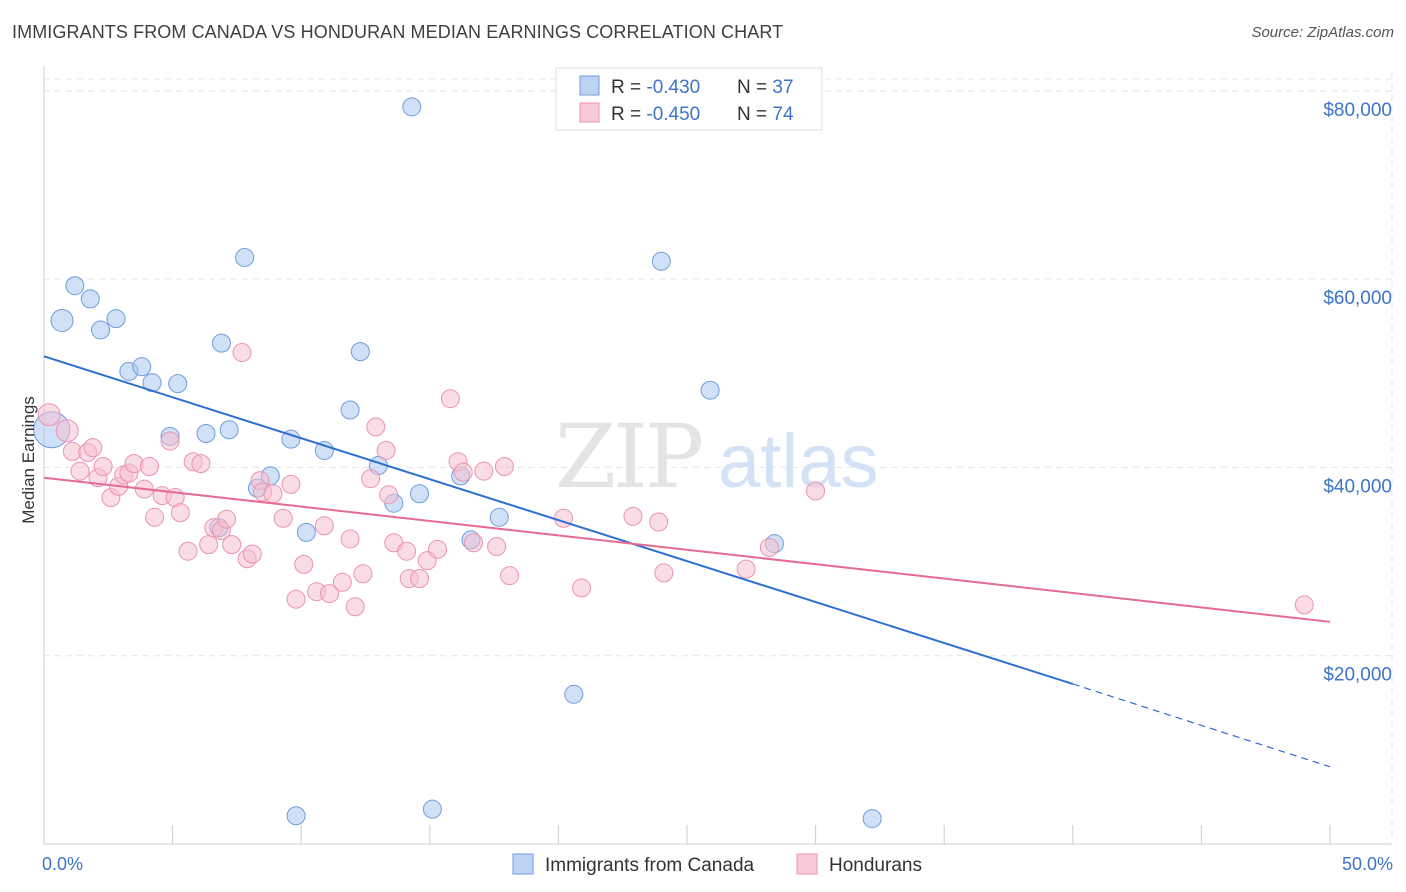 This screenshot has height=892, width=1406. What do you see at coordinates (673, 87) in the screenshot?
I see `legend-r-value: -0.430` at bounding box center [673, 87].